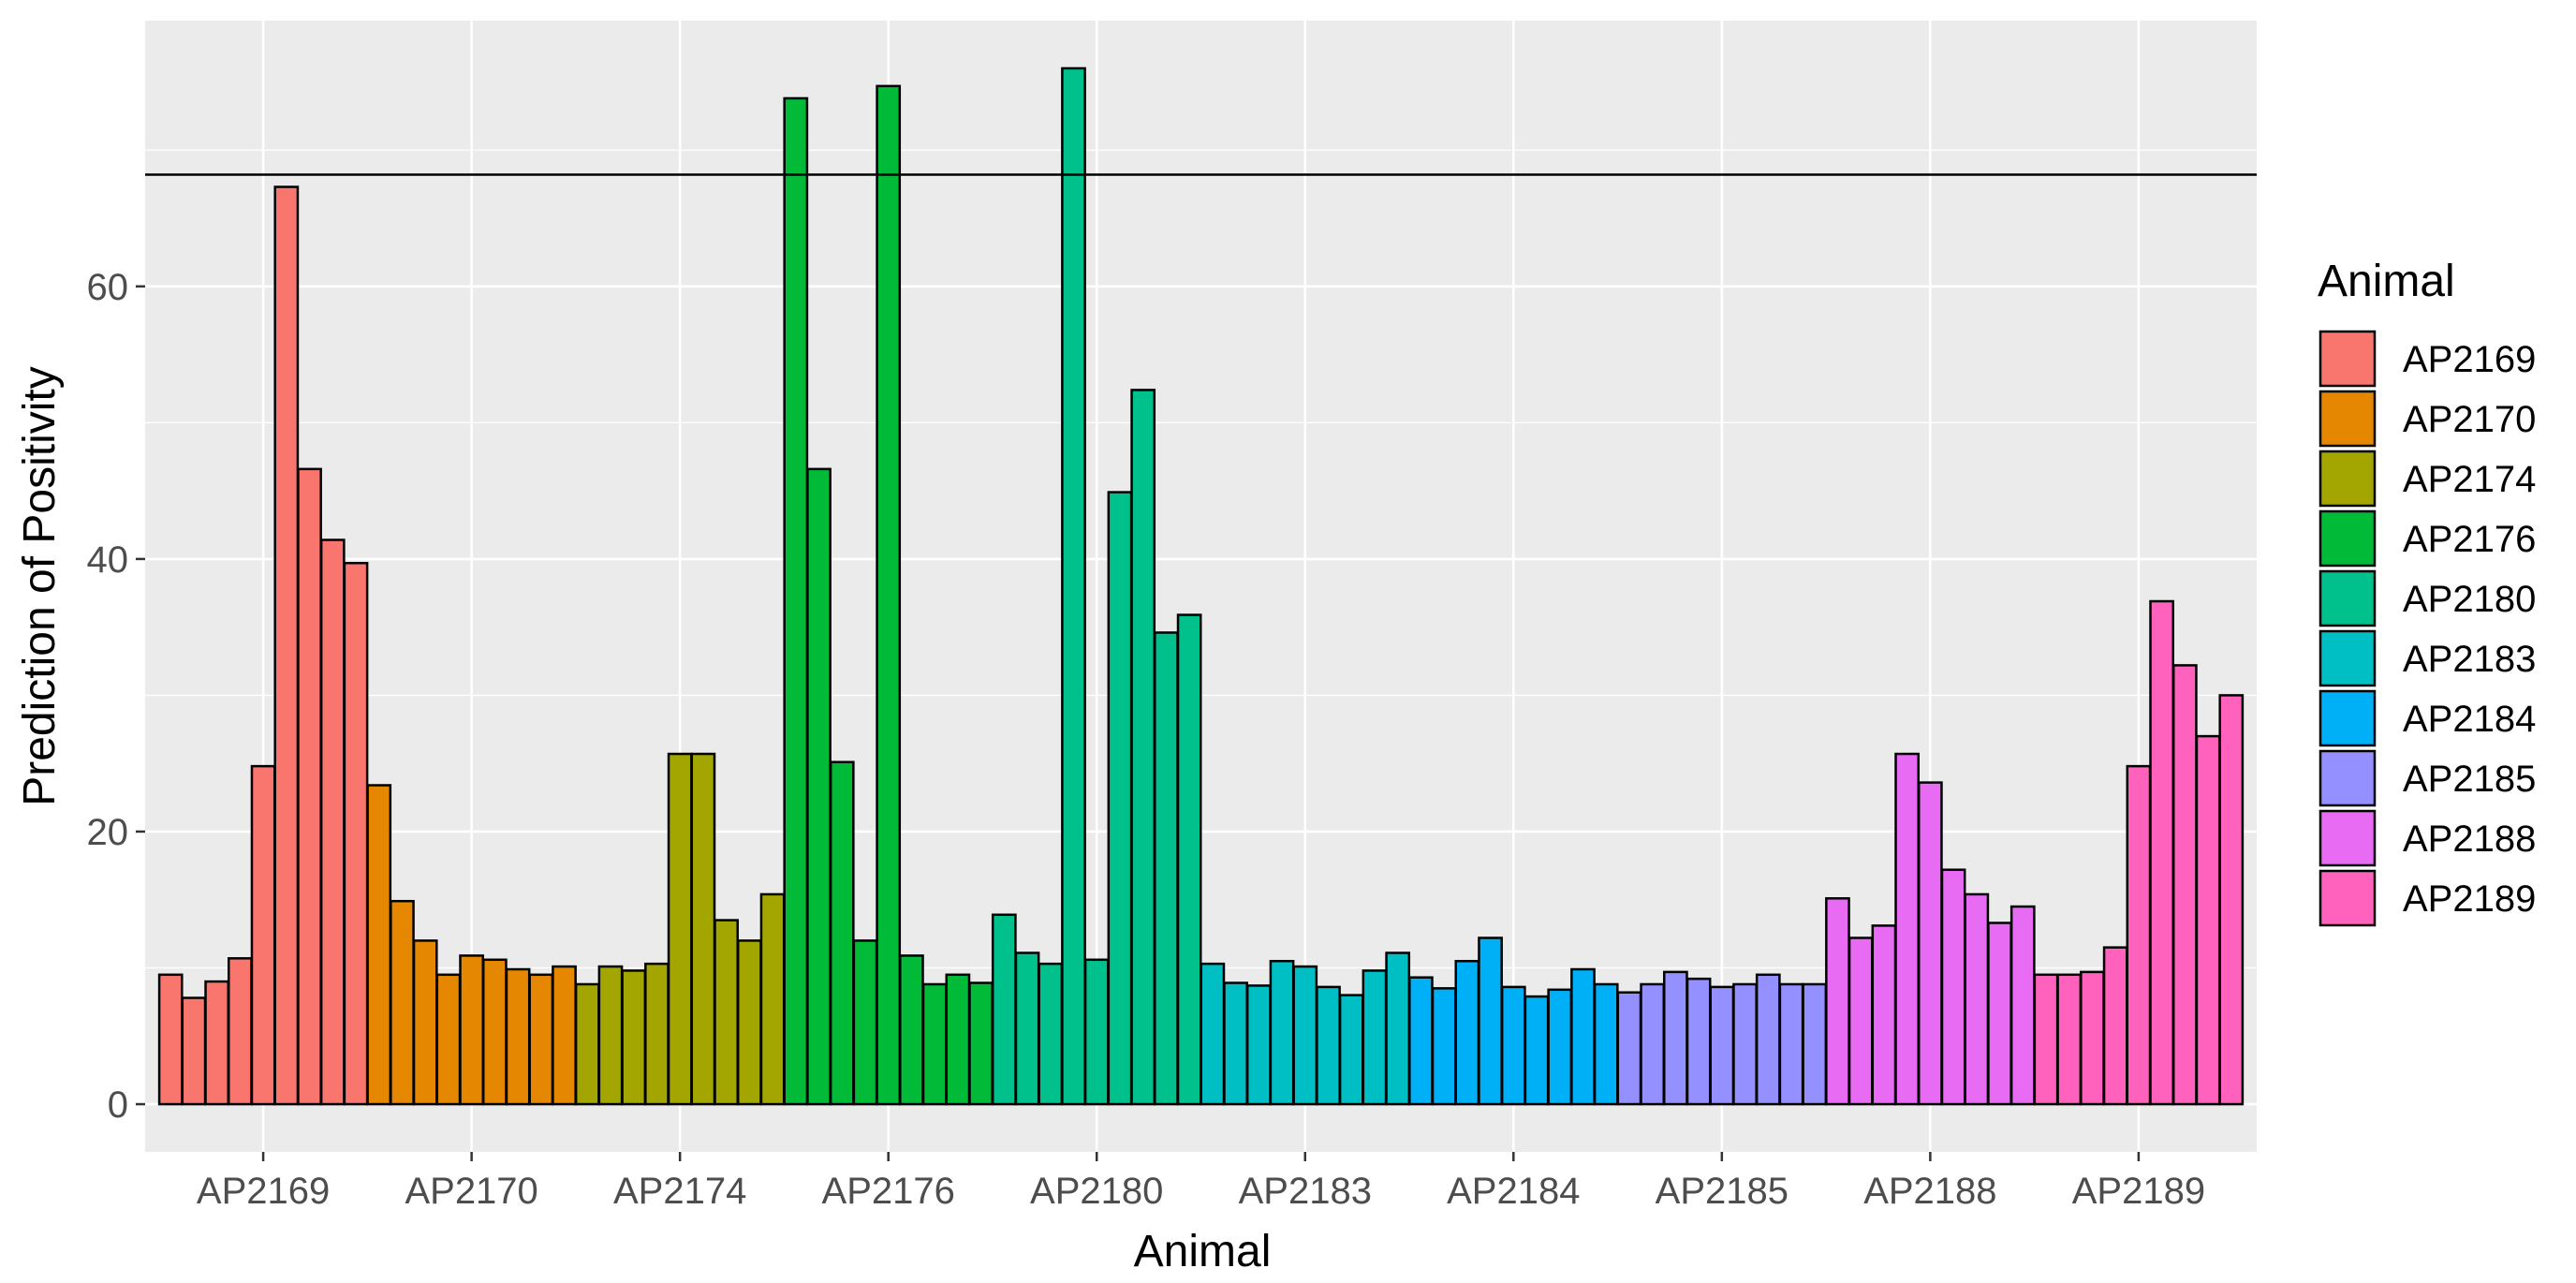 This screenshot has width=2576, height=1283. I want to click on y-tick-label: 0, so click(118, 1105).